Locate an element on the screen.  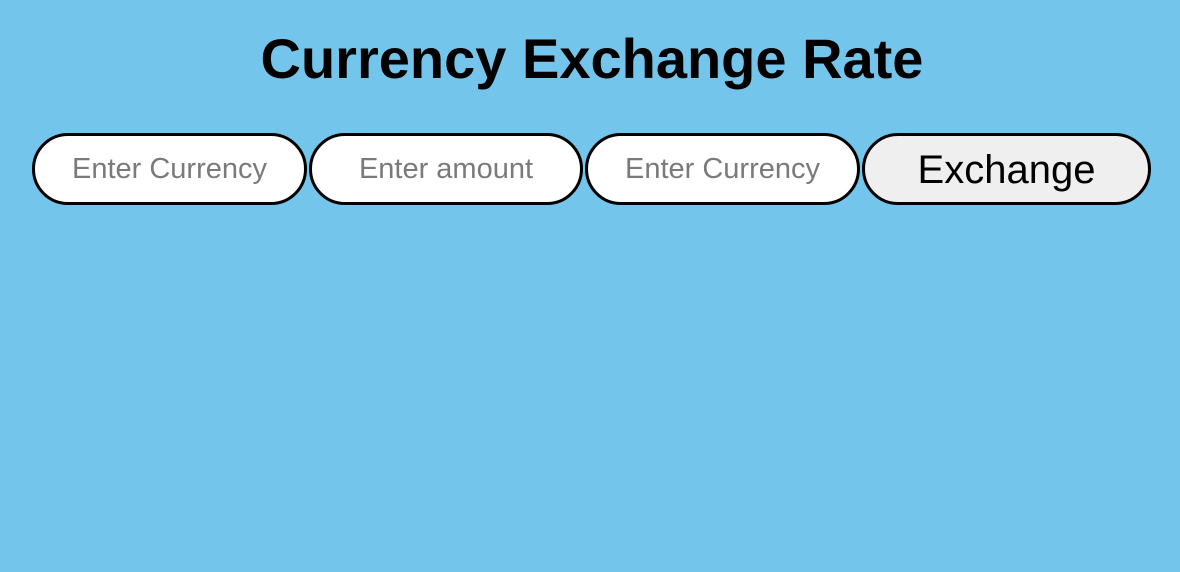
from-currency-input is located at coordinates (169, 169).